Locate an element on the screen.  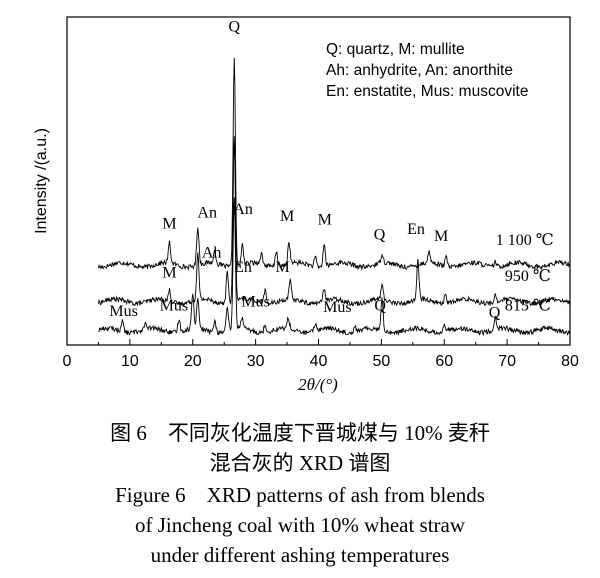
series-label: 815 ℃ is located at coordinates (528, 305).